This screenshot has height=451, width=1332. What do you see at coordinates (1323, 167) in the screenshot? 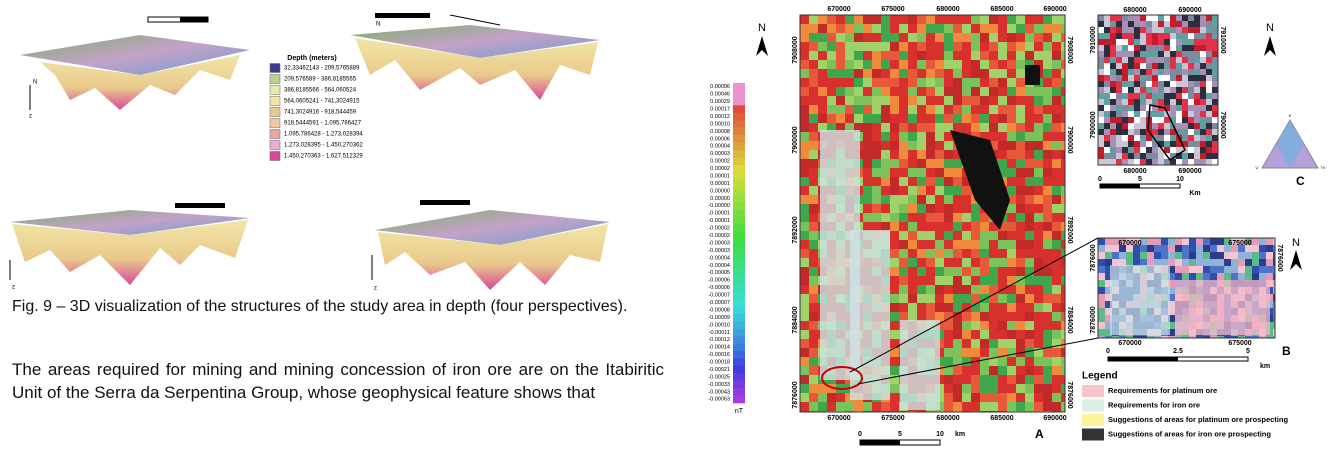
I see `ternary-label: Th` at bounding box center [1323, 167].